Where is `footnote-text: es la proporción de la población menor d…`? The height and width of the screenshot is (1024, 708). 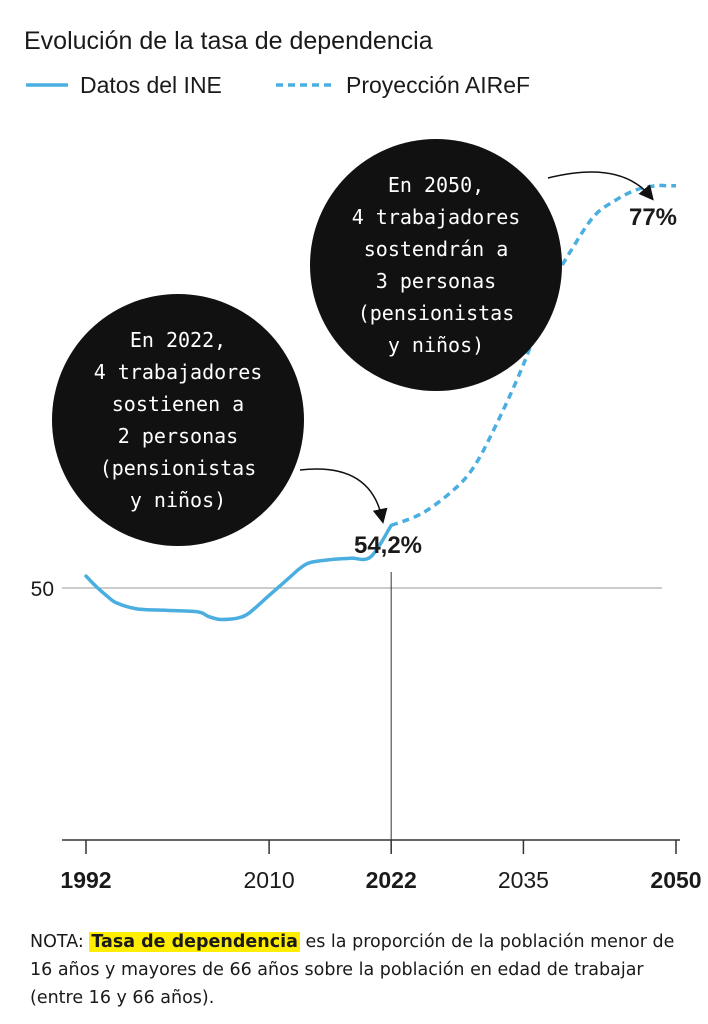
footnote-text: es la proporción de la población menor d… is located at coordinates (352, 970).